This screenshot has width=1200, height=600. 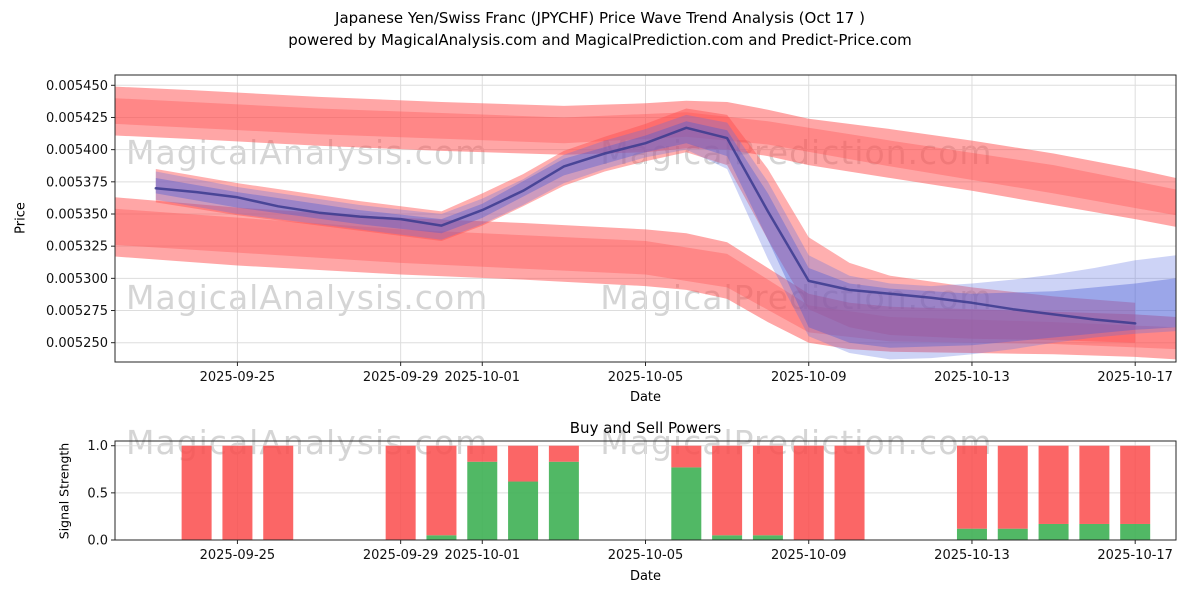 What do you see at coordinates (482, 555) in the screenshot?
I see `power-xtick-label: 2025-10-01` at bounding box center [482, 555].